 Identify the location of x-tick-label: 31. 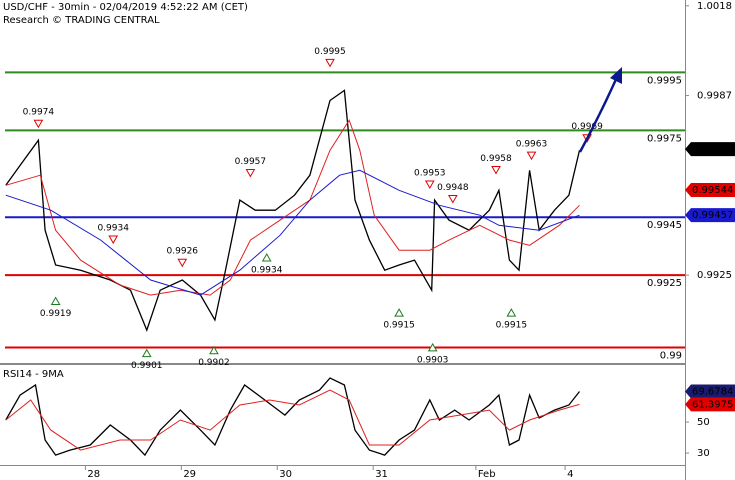
(381, 474).